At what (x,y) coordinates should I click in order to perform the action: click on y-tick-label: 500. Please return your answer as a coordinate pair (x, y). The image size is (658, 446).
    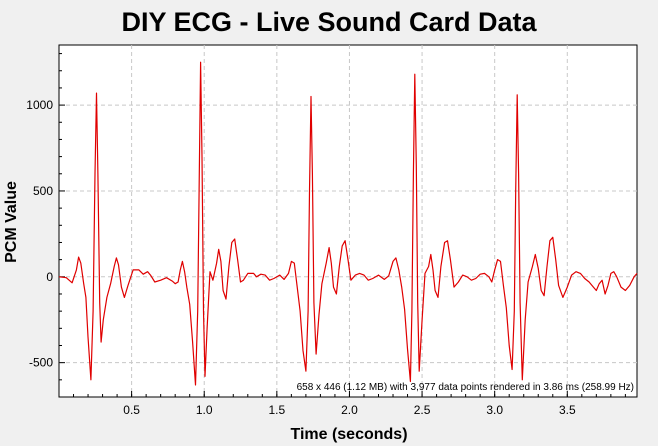
    Looking at the image, I should click on (43, 191).